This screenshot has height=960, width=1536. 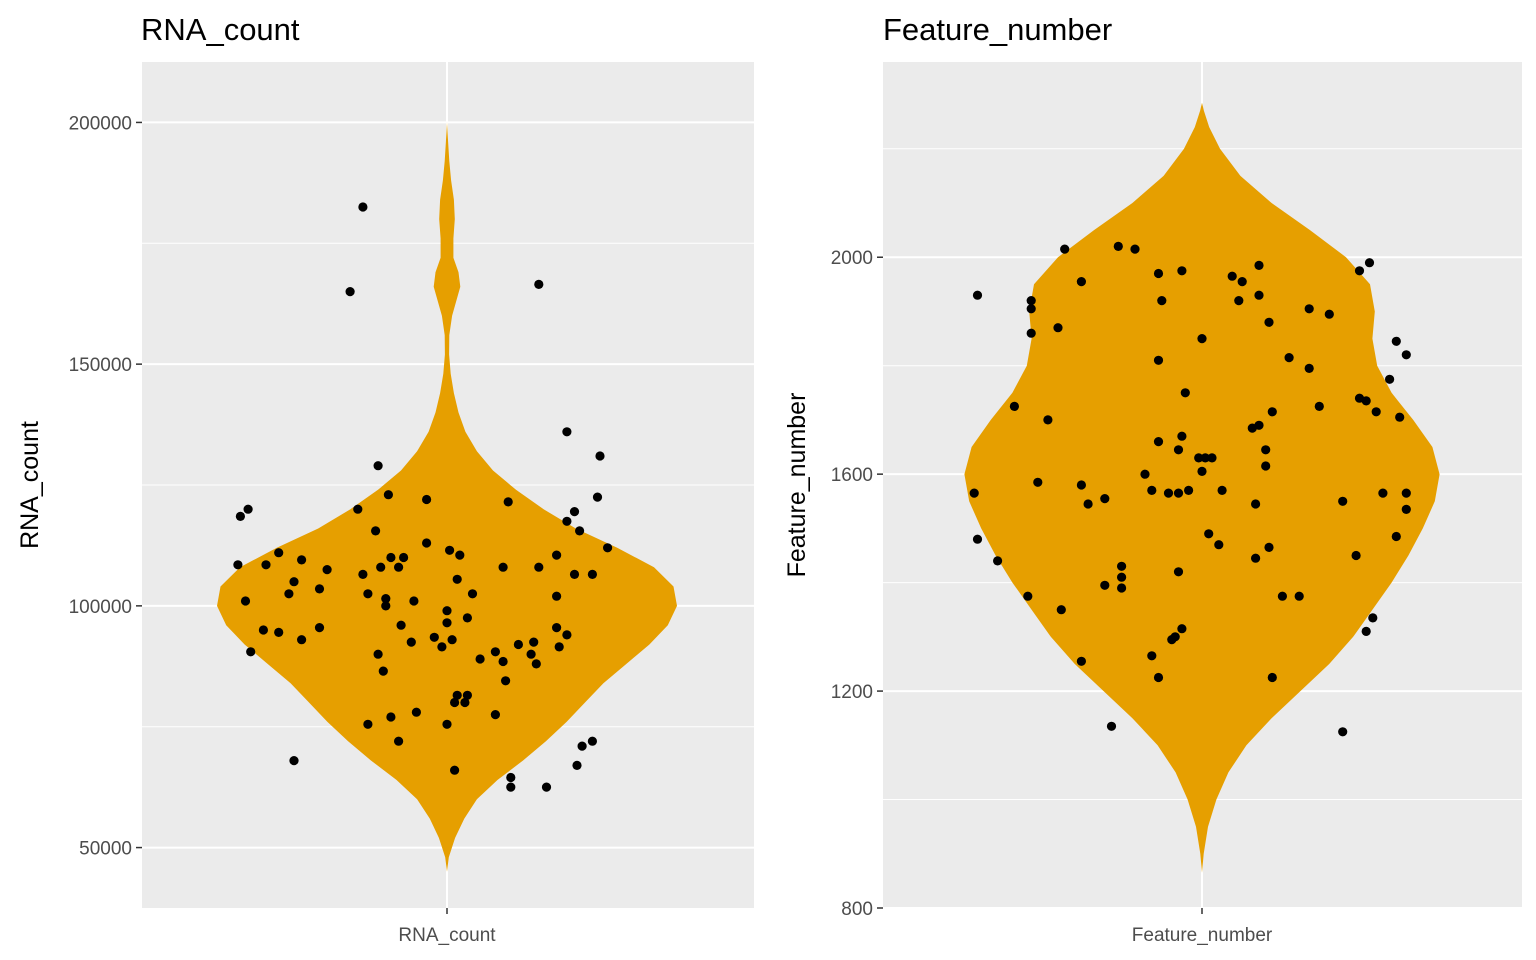 I want to click on rna-count-chart-title: RNA_count, so click(x=220, y=29).